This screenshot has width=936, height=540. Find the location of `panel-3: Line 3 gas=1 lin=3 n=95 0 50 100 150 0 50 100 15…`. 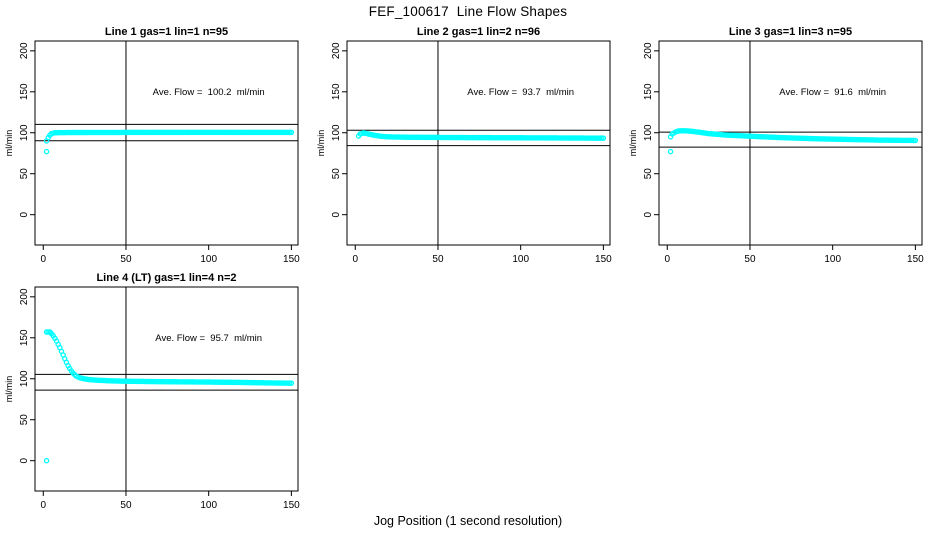

panel-3: Line 3 gas=1 lin=3 n=95 0 50 100 150 0 50 100 15… is located at coordinates (776, 145).